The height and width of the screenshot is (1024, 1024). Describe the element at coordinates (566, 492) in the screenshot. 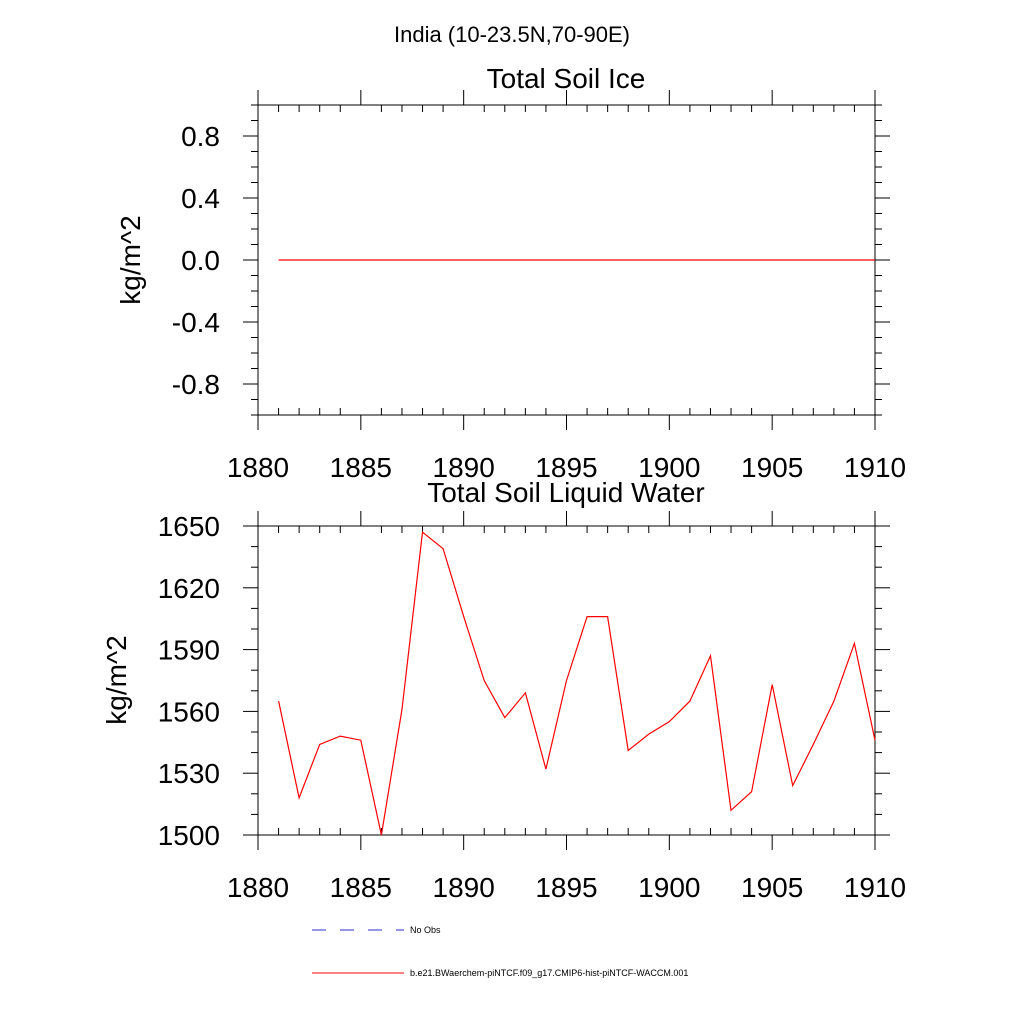

I see `panel-title: Total Soil Liquid Water` at that location.